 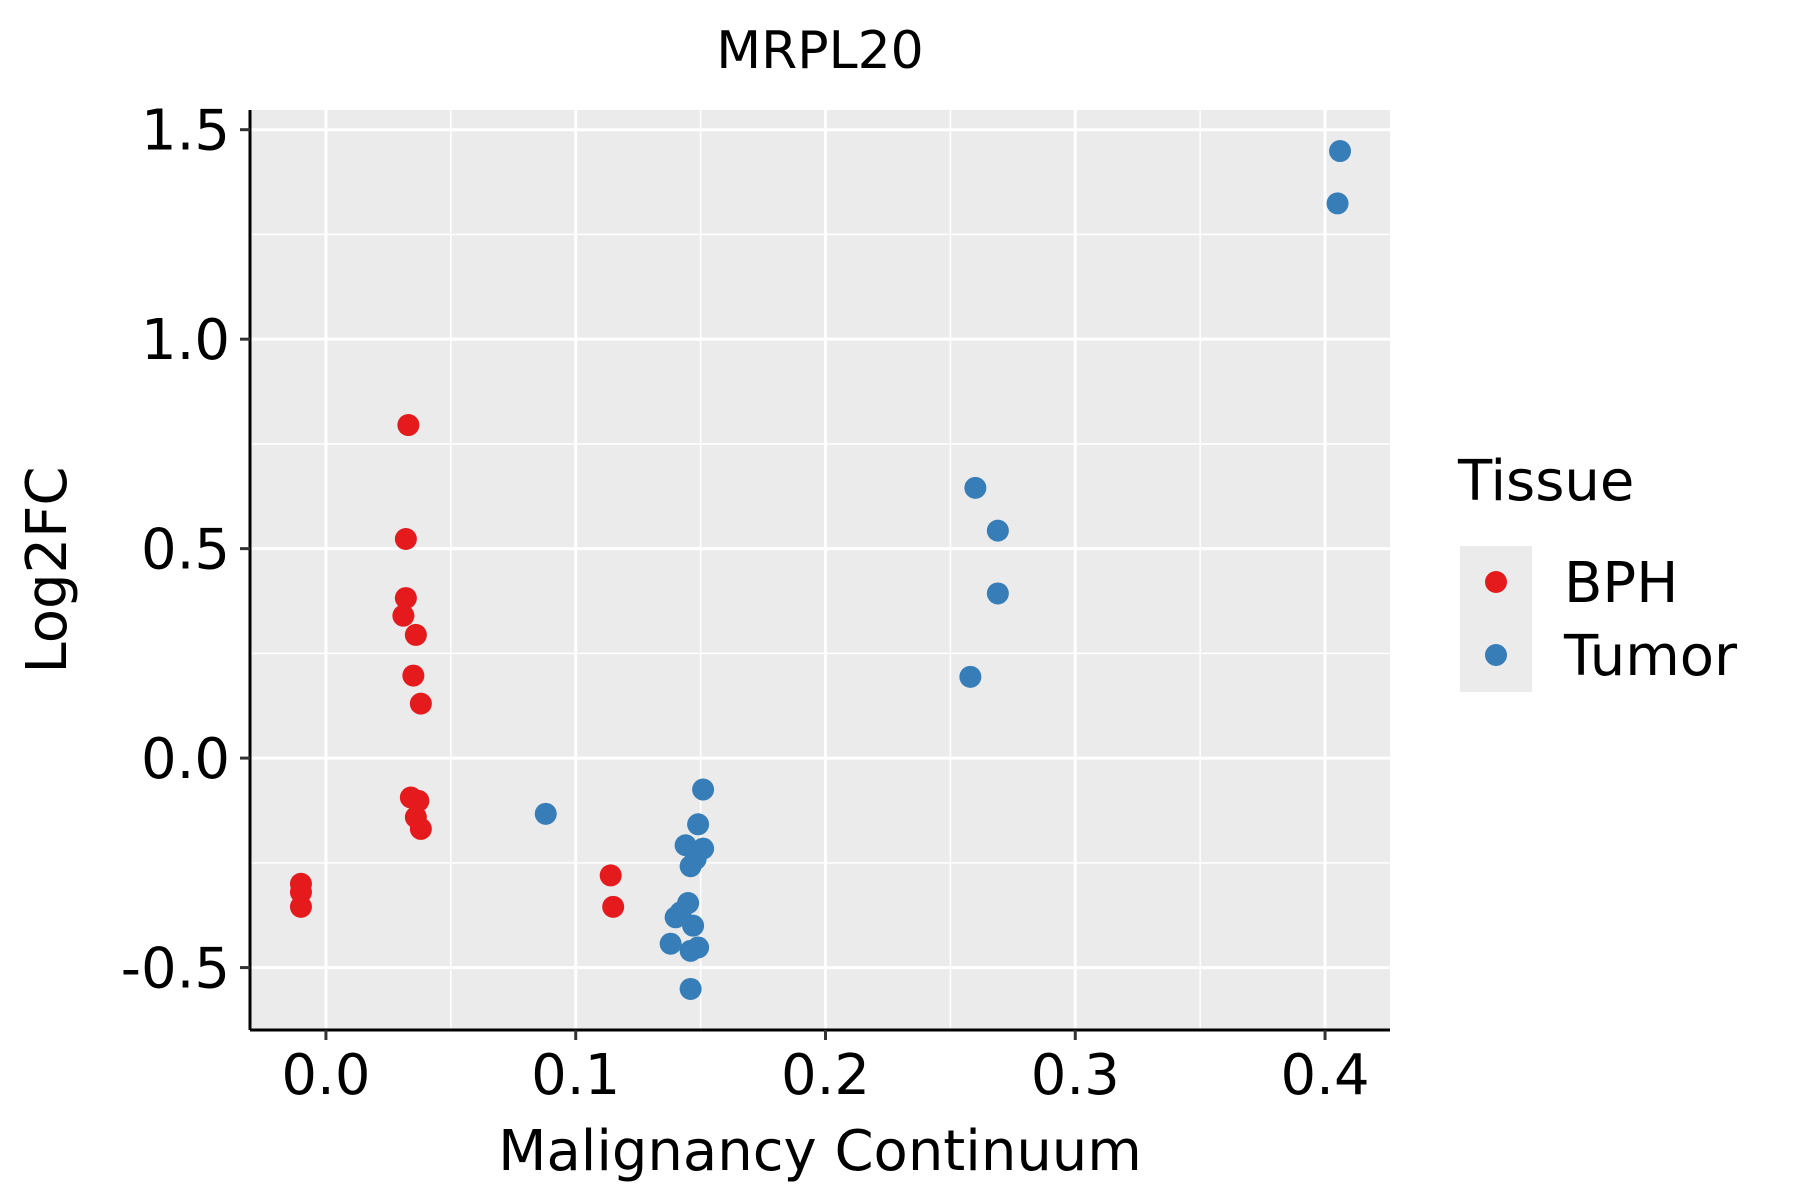 What do you see at coordinates (1545, 481) in the screenshot?
I see `legend-title: Tissue` at bounding box center [1545, 481].